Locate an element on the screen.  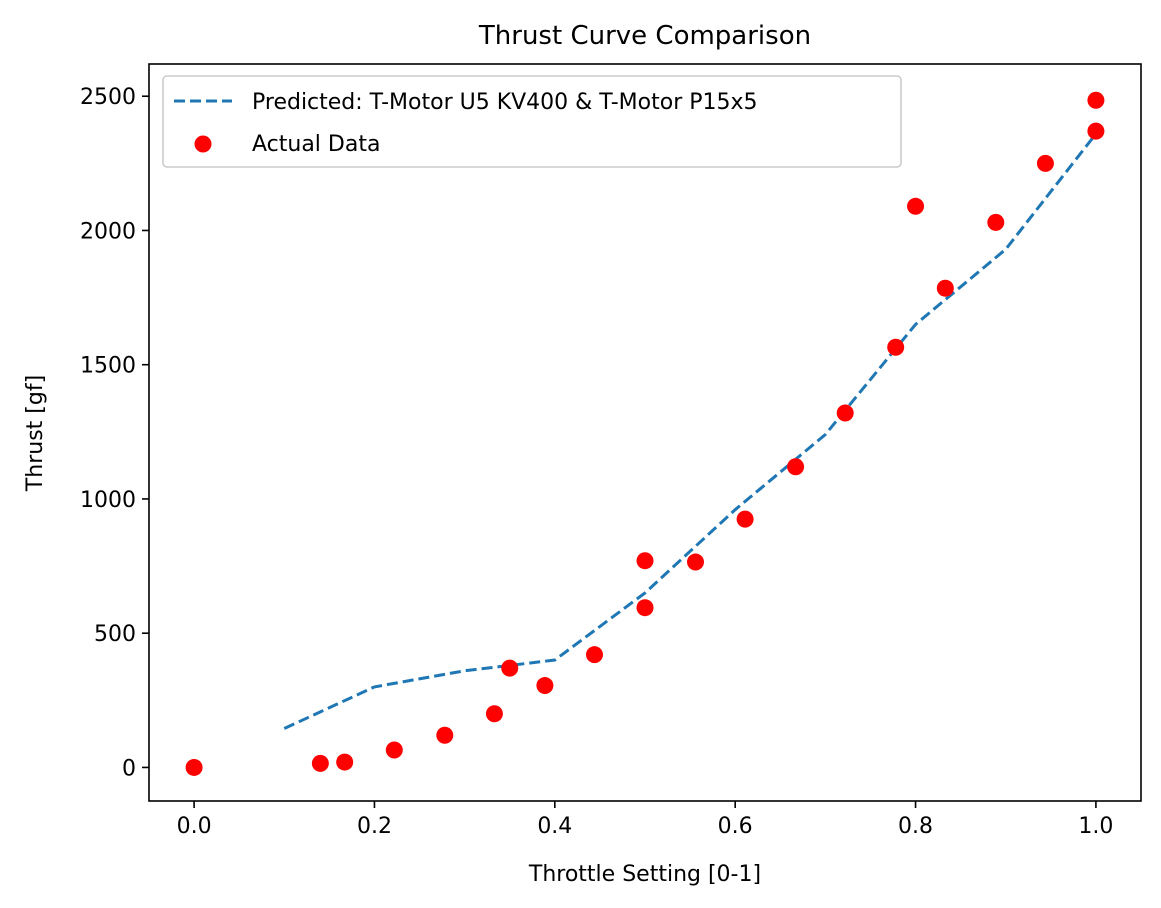
y-tick-label: 0 is located at coordinates (129, 768).